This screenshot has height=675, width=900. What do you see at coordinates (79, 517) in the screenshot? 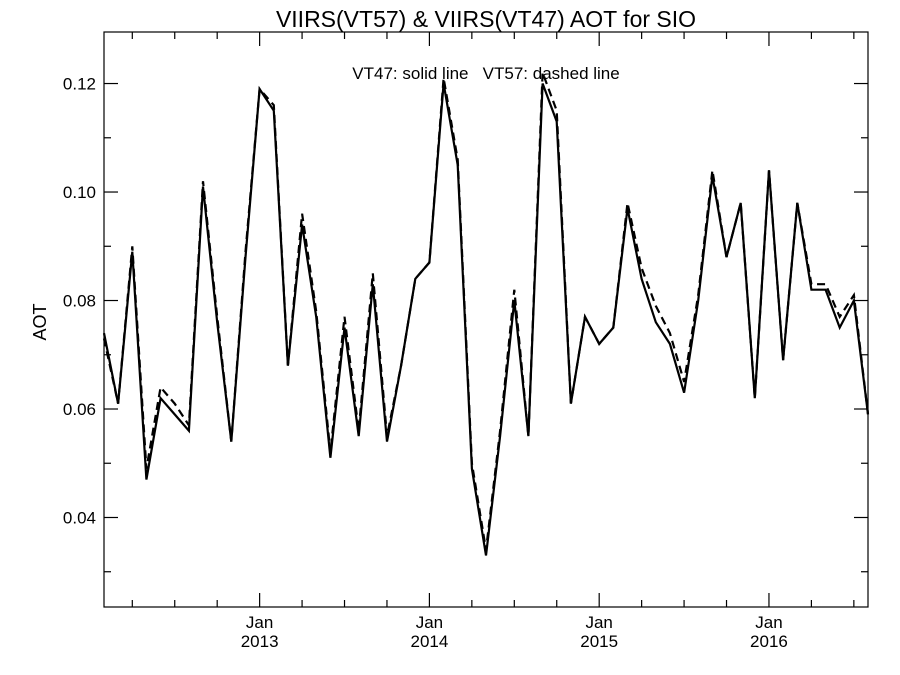
I see `y-tick-label: 0.04` at bounding box center [79, 517].